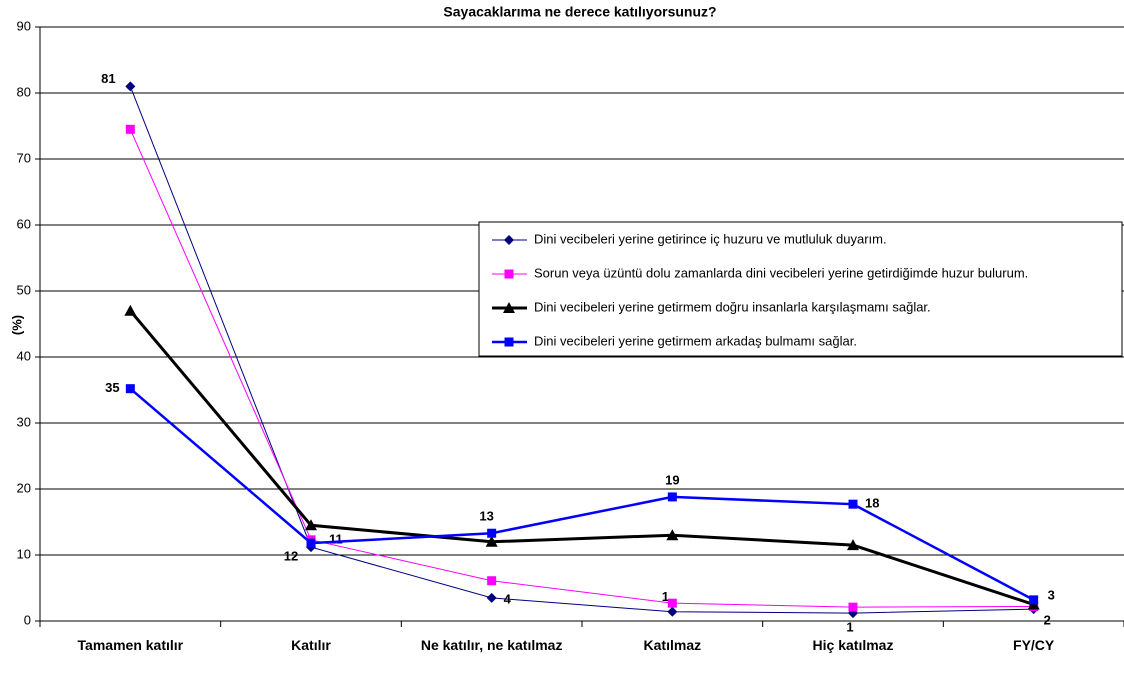 The image size is (1124, 683). Describe the element at coordinates (800, 289) in the screenshot. I see `legend-box` at that location.